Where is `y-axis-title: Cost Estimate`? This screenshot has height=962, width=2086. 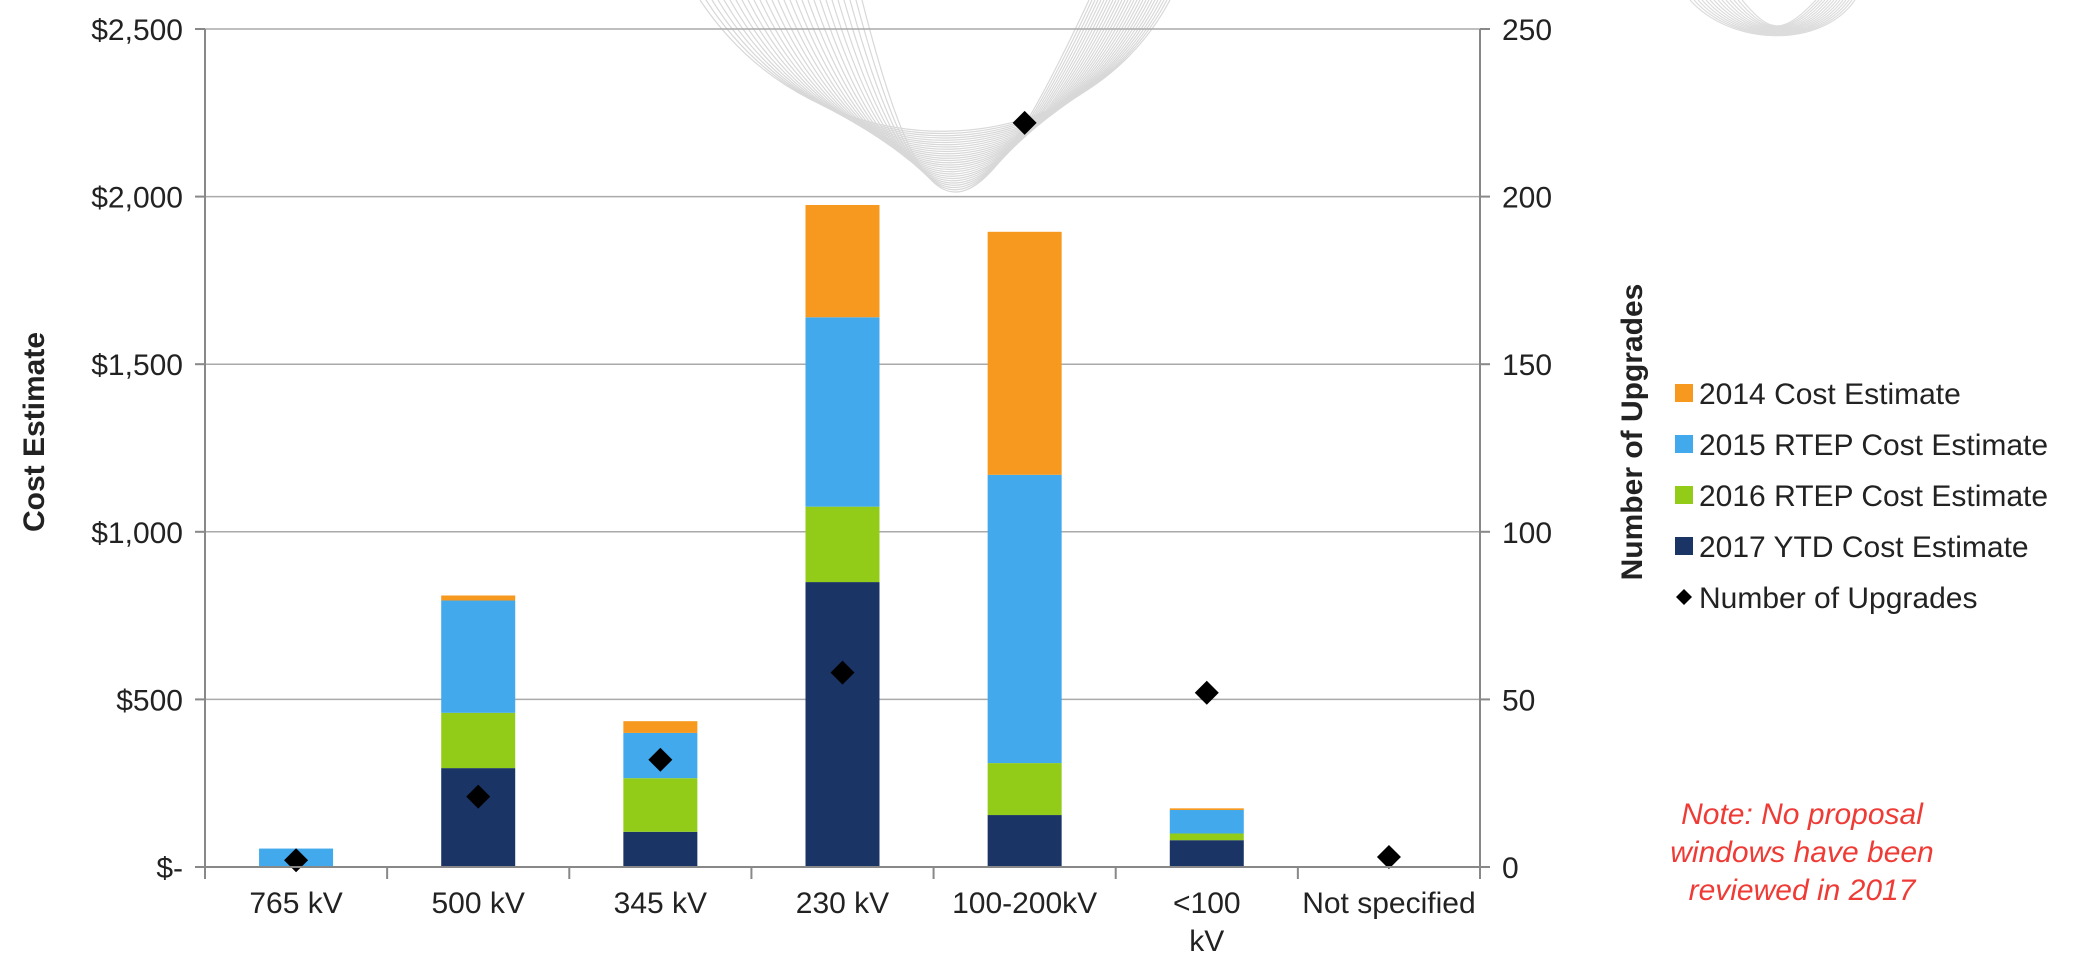 y-axis-title: Cost Estimate is located at coordinates (34, 432).